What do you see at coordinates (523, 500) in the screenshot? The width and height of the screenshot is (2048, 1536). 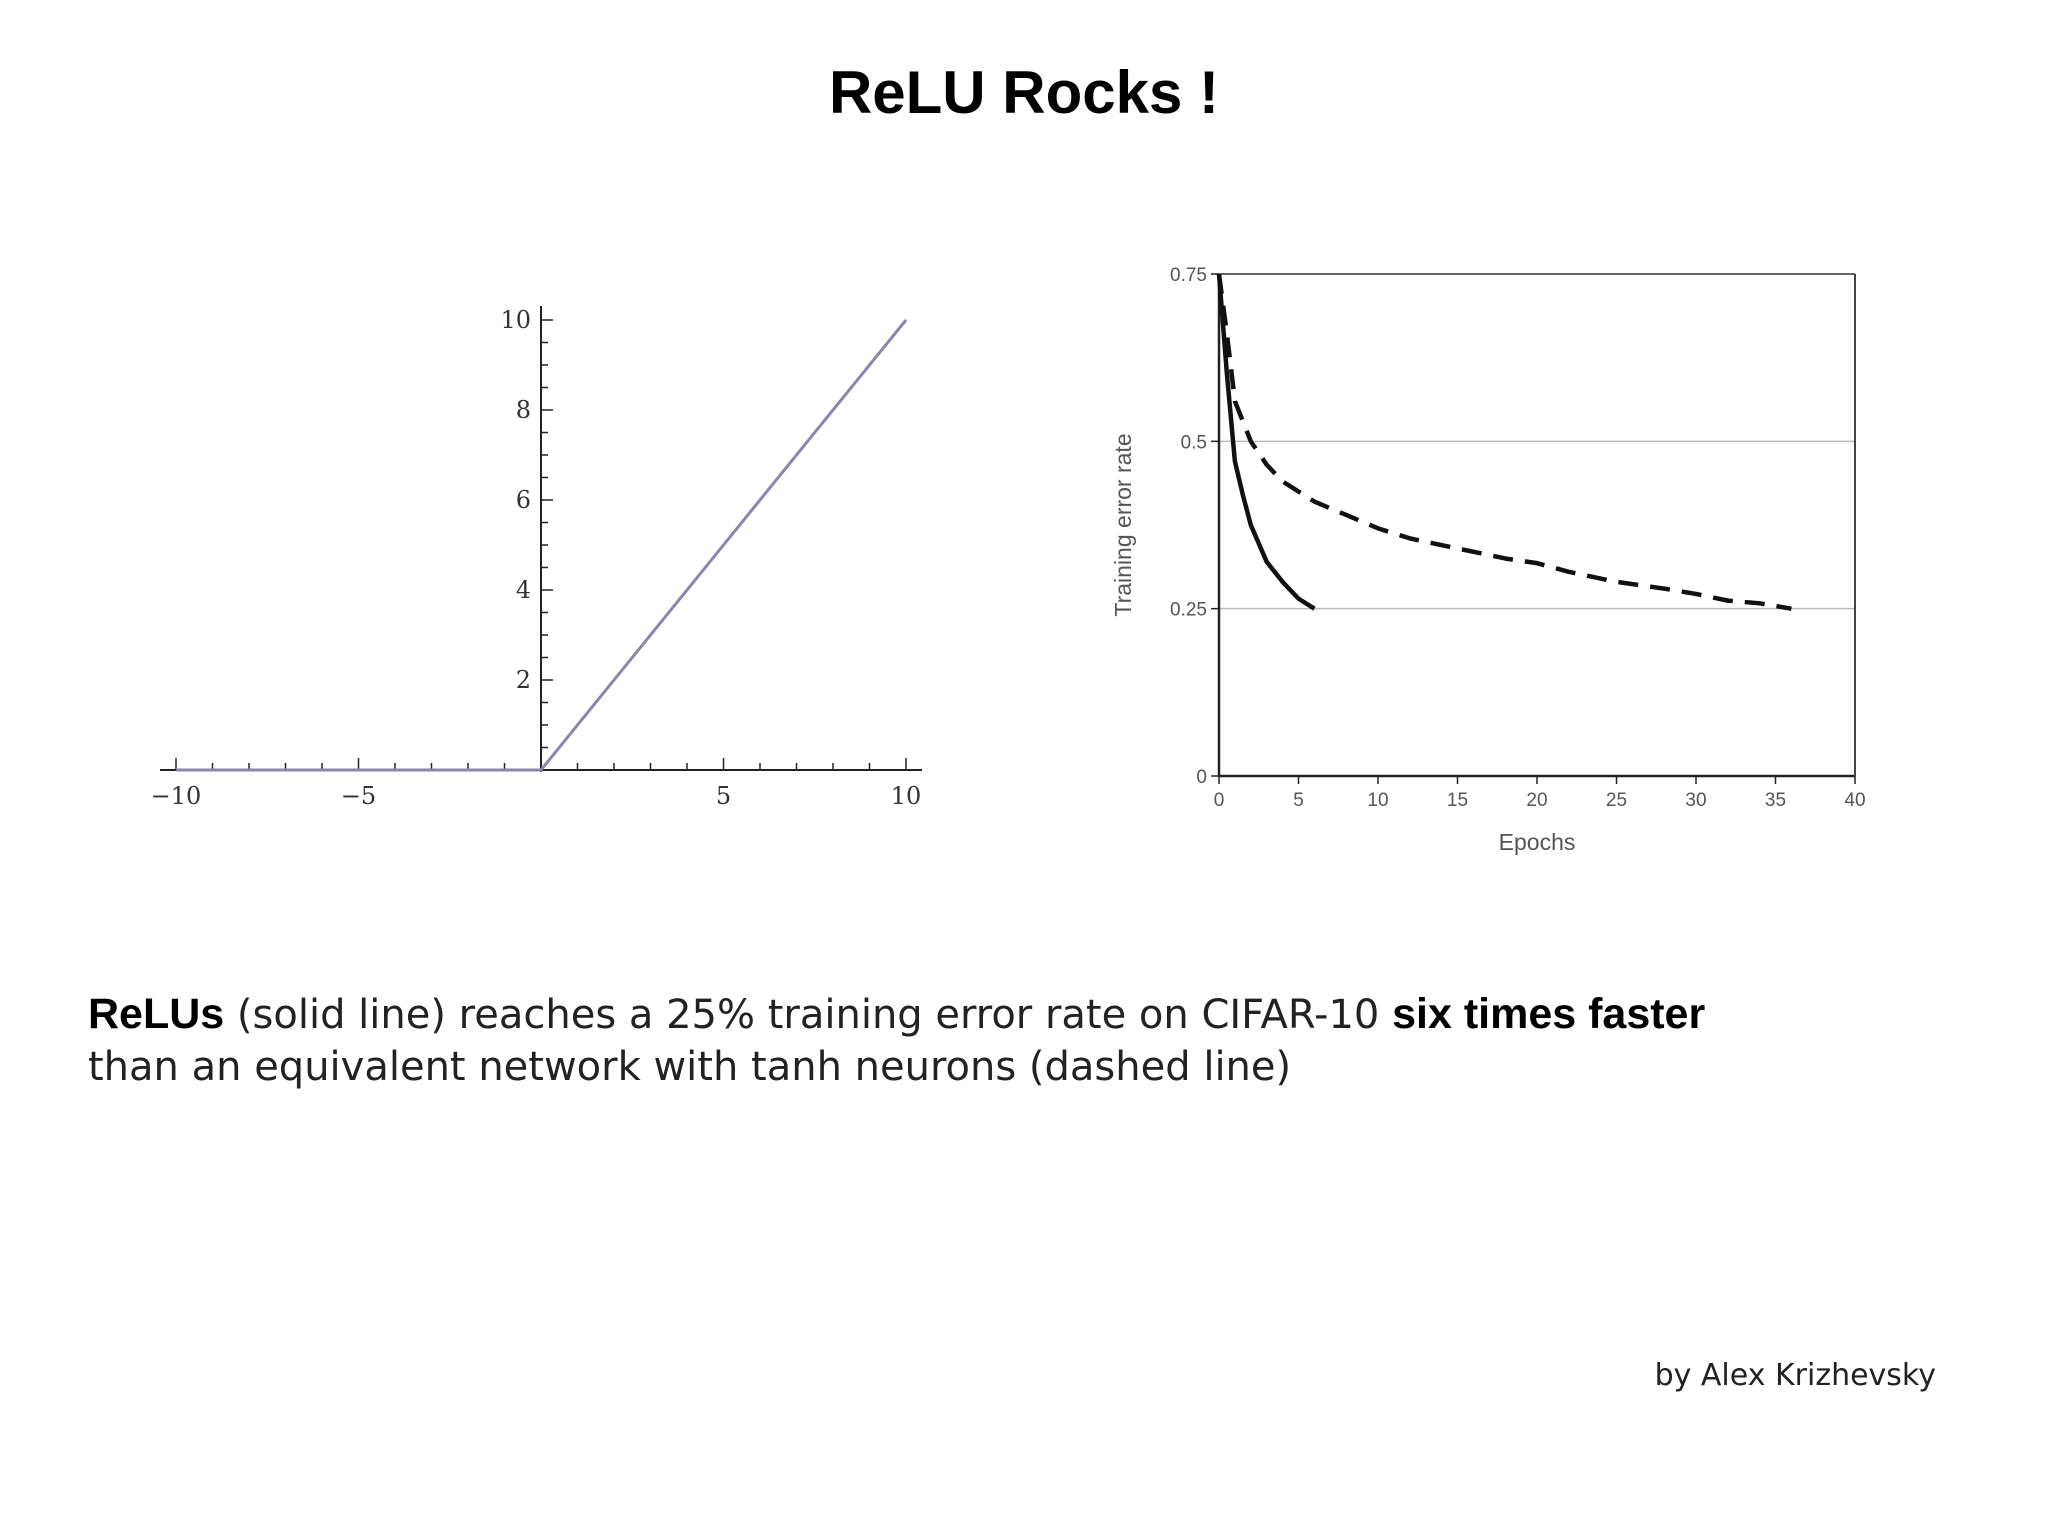 I see `y-tick-label: 6` at bounding box center [523, 500].